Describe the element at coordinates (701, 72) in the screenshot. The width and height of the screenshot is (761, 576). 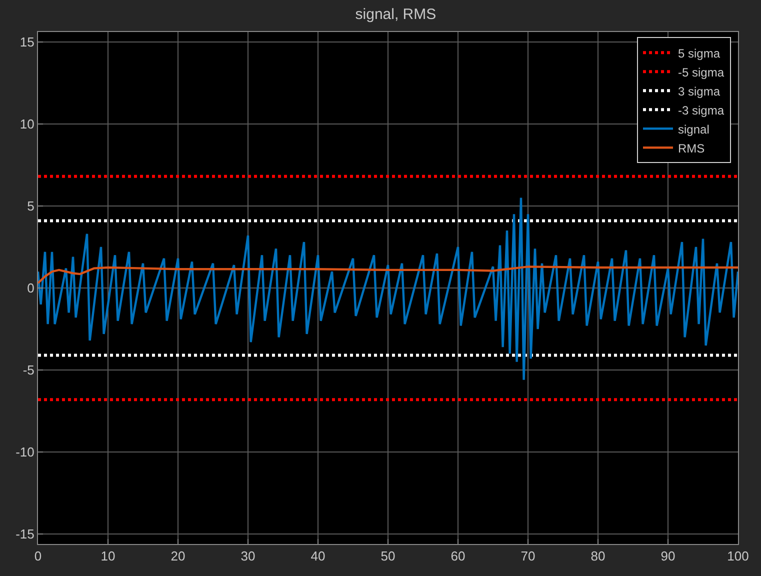
I see `legend-label: -5 sigma` at that location.